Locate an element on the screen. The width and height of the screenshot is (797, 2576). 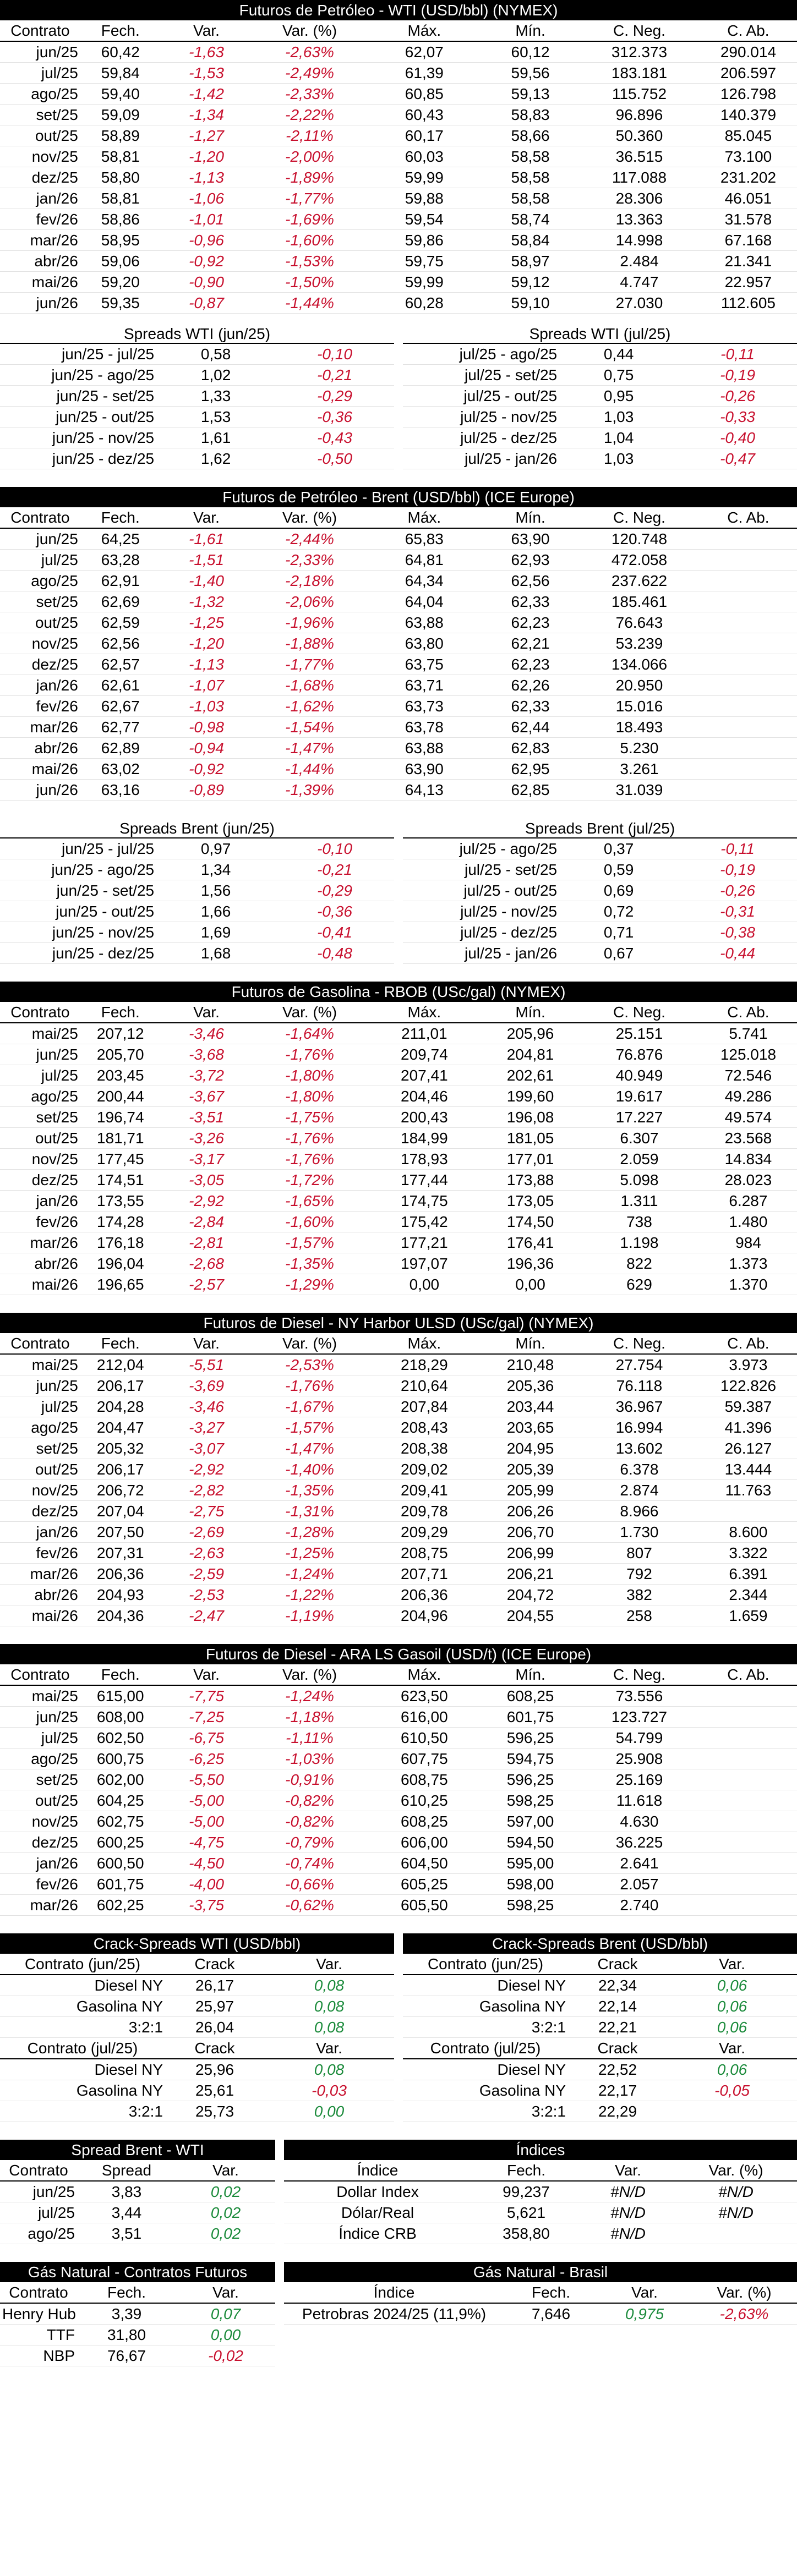
table-cell: 472.058 is located at coordinates (639, 559).